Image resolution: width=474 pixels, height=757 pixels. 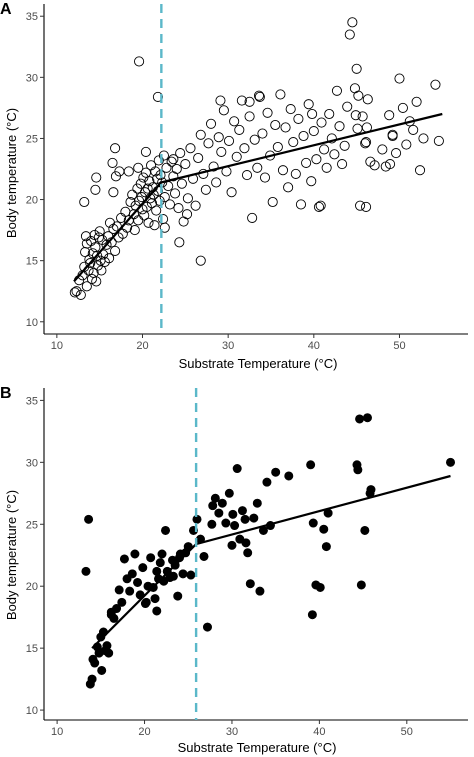 I want to click on panel-b-x-tick-label: 10, so click(x=57, y=732).